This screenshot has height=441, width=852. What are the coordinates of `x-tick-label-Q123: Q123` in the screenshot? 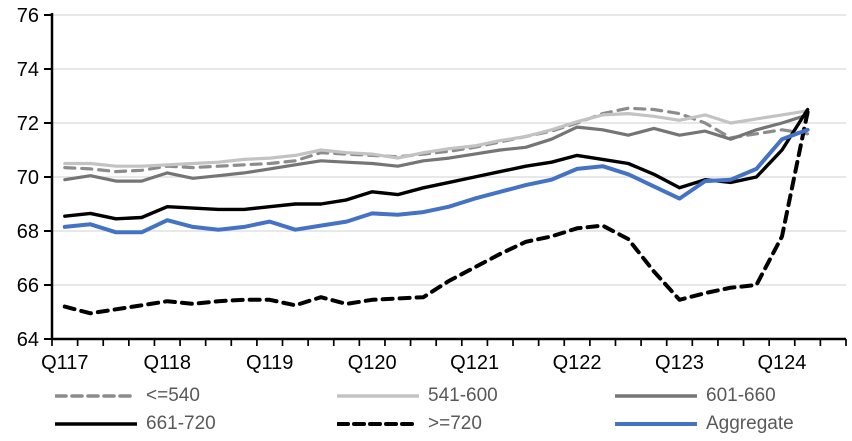 It's located at (679, 363).